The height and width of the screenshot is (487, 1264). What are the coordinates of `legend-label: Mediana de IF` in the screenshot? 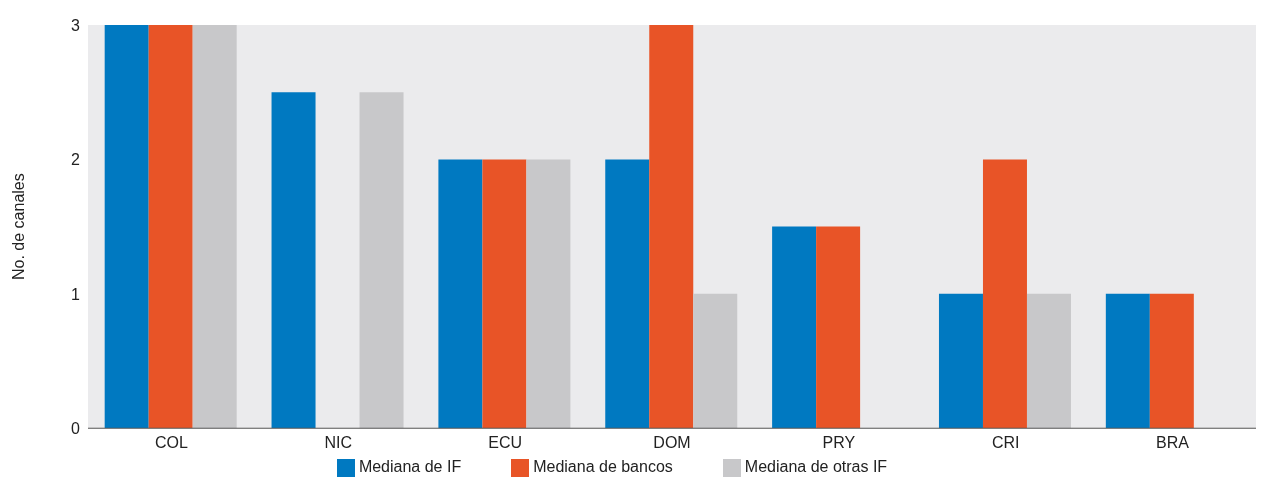 It's located at (410, 467).